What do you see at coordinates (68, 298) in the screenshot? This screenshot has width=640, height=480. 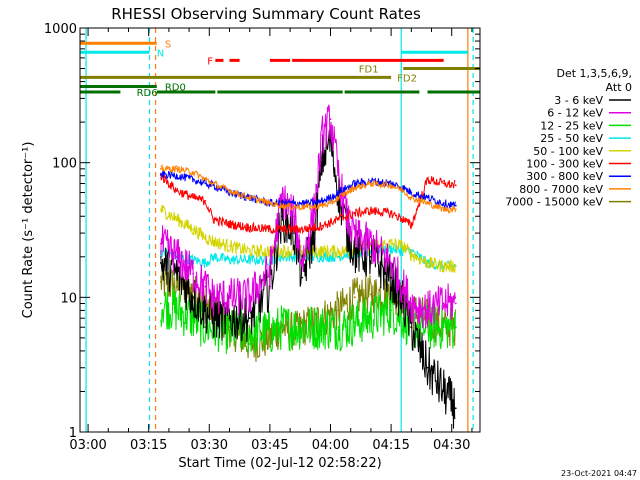 I see `y-tick-label-1: 10` at bounding box center [68, 298].